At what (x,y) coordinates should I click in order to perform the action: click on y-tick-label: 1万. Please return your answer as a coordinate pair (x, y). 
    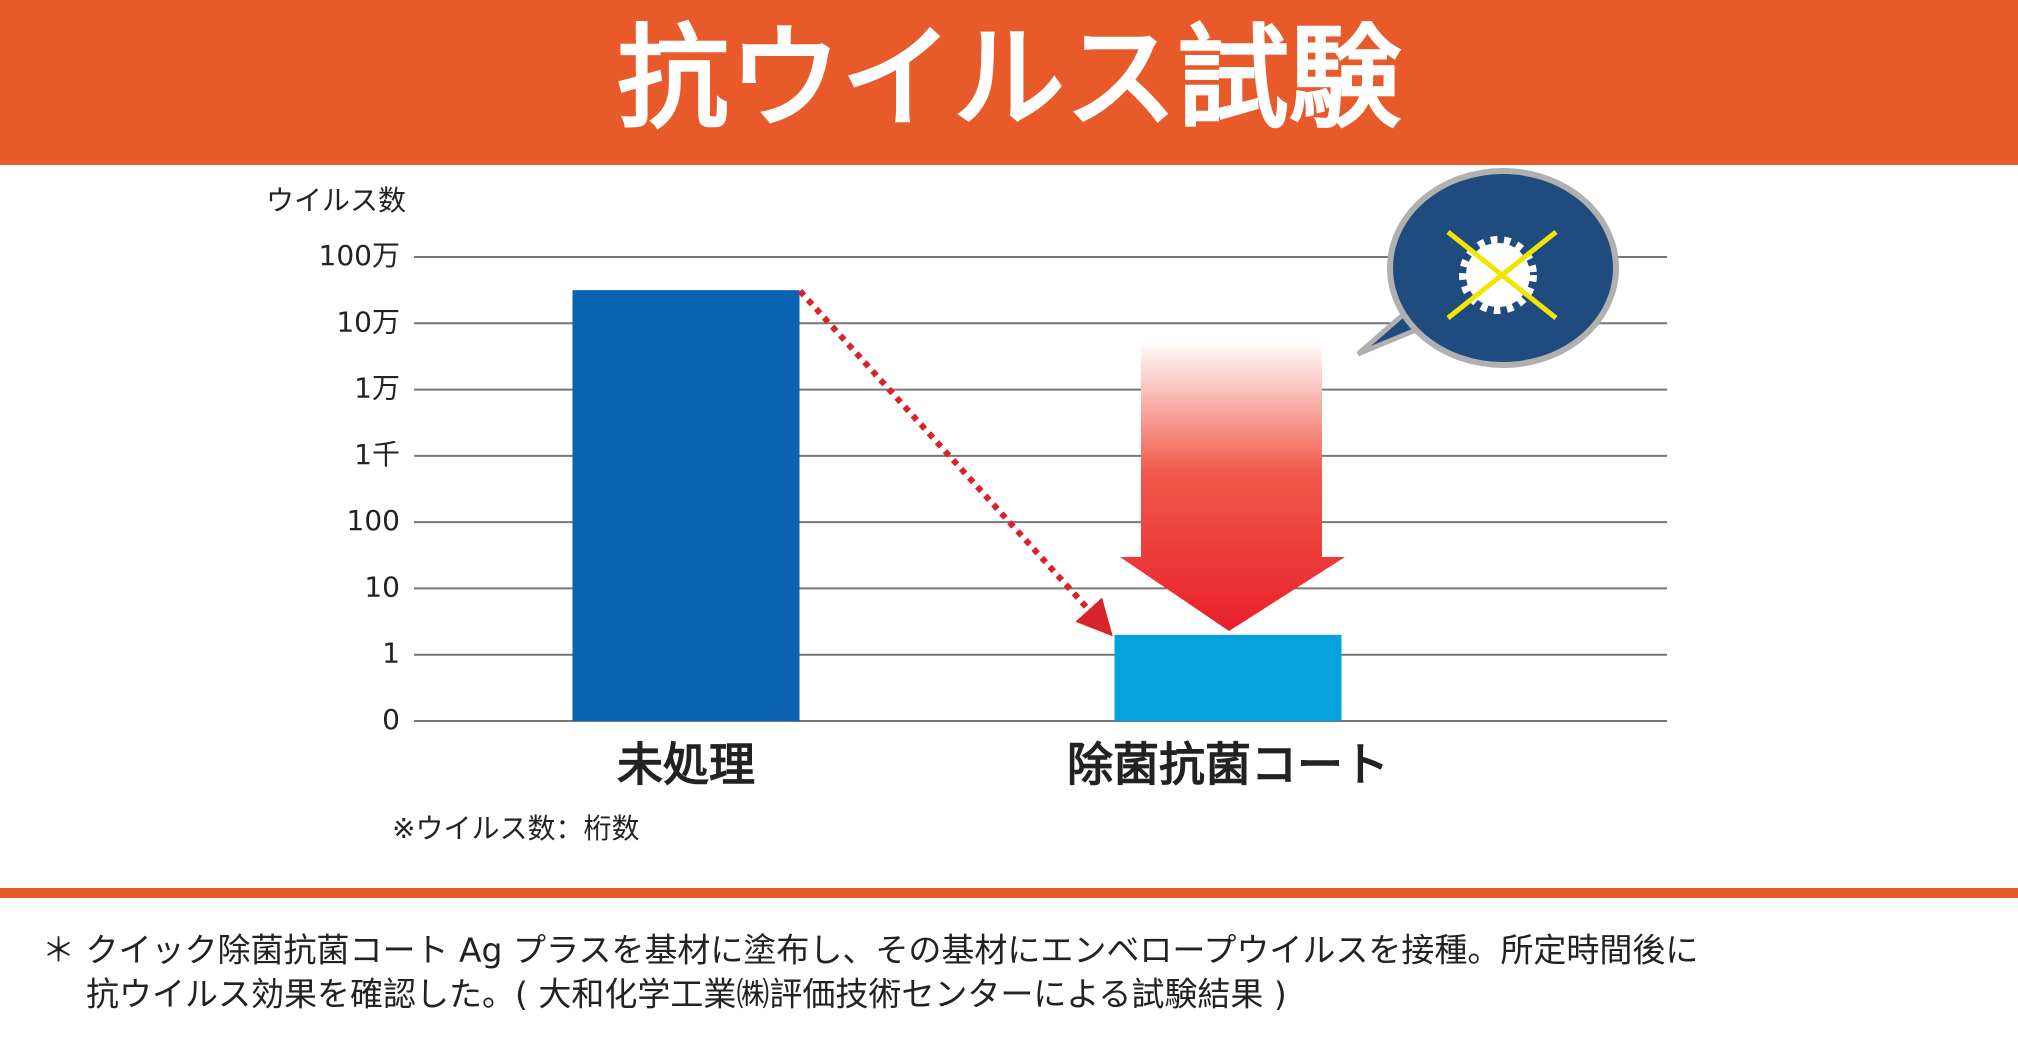
    Looking at the image, I should click on (377, 388).